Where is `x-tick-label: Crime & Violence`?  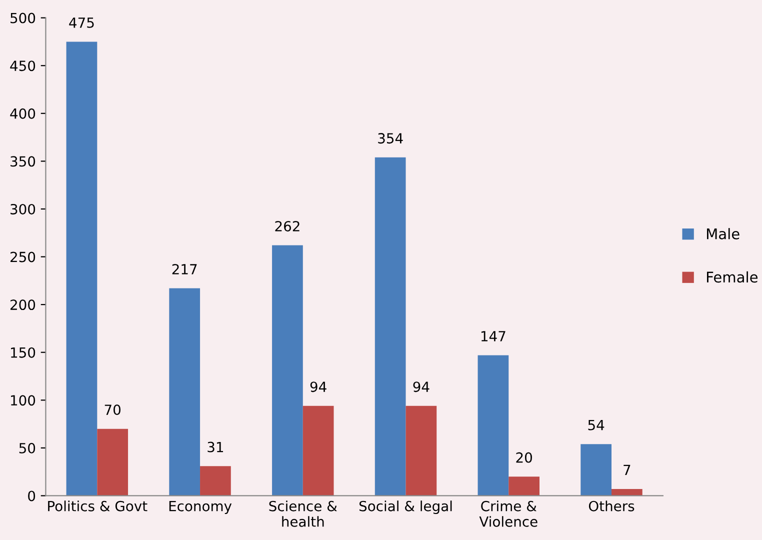
x-tick-label: Crime & Violence is located at coordinates (508, 513).